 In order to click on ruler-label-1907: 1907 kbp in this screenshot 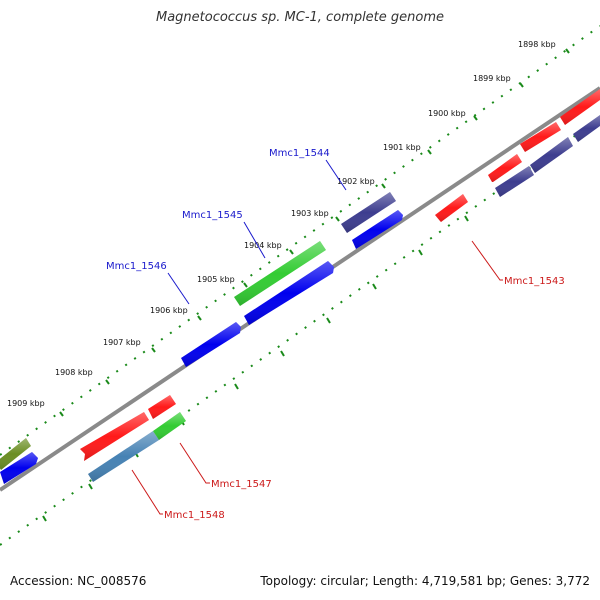, I will do `click(122, 342)`.